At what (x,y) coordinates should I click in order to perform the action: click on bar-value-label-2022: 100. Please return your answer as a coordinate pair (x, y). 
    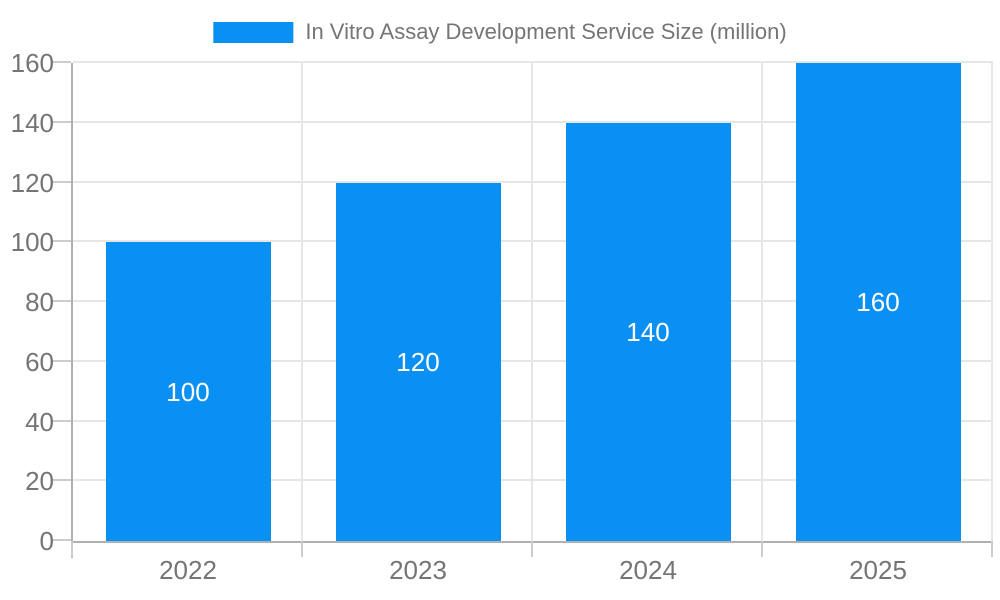
    Looking at the image, I should click on (188, 391).